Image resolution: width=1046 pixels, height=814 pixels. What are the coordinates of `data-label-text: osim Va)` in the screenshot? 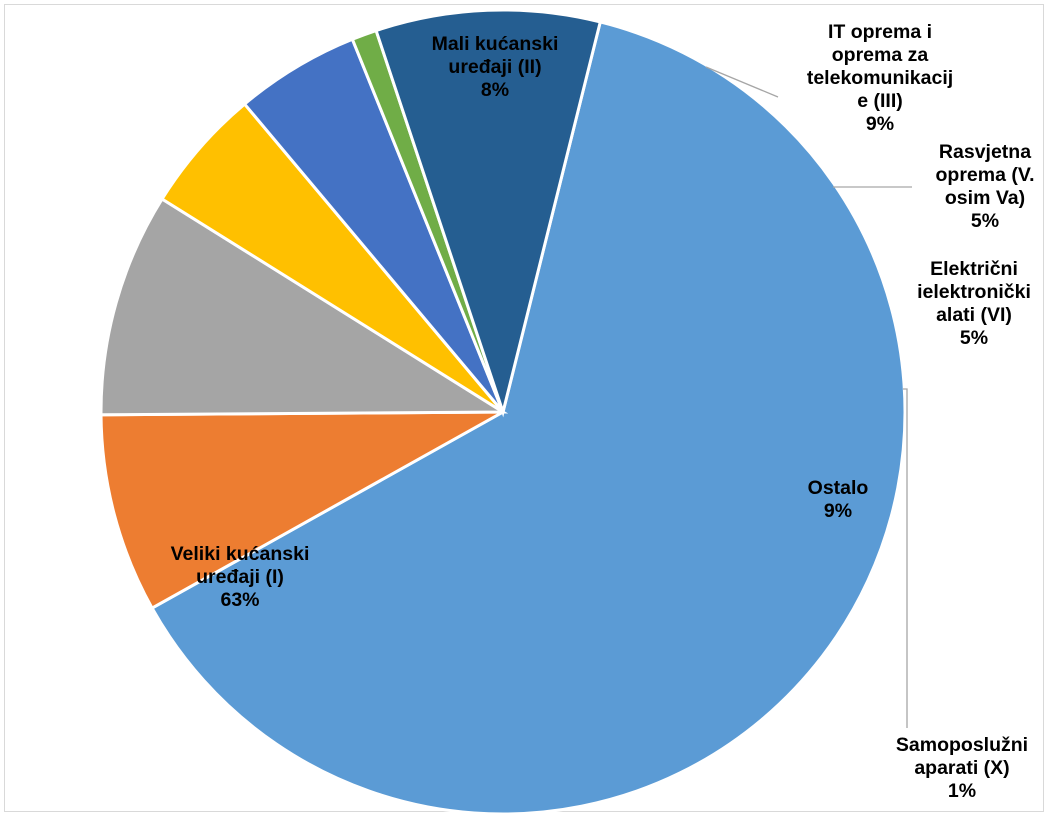 It's located at (985, 198).